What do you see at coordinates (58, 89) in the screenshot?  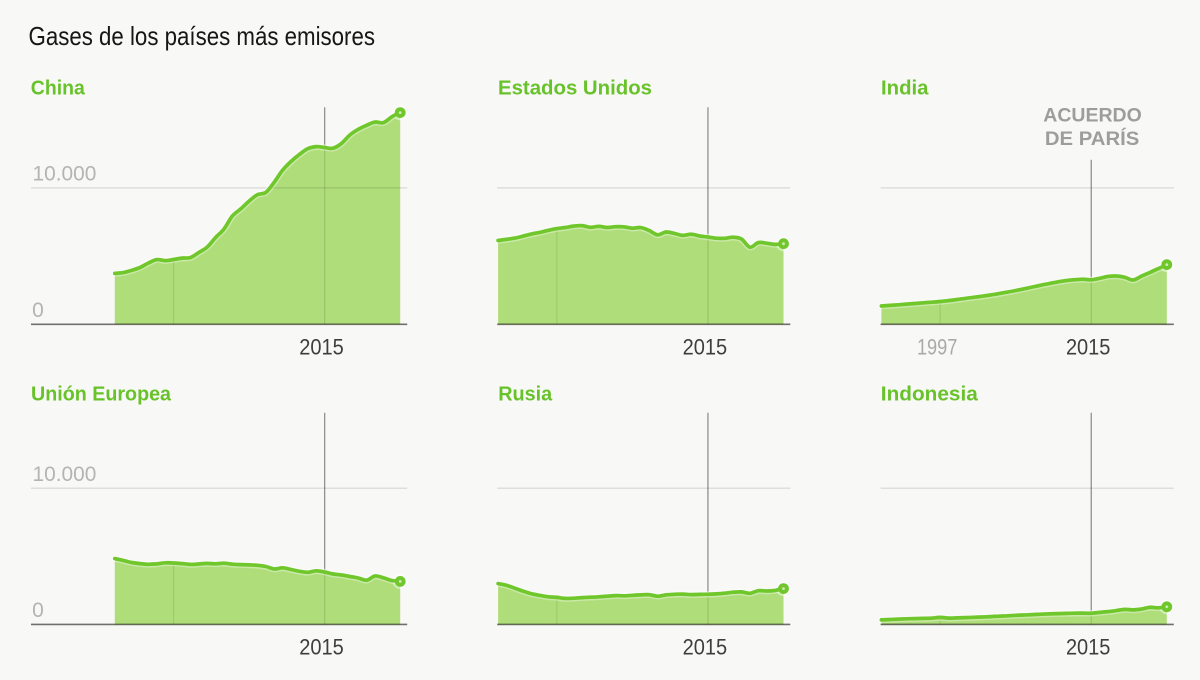 I see `svg-text: China` at bounding box center [58, 89].